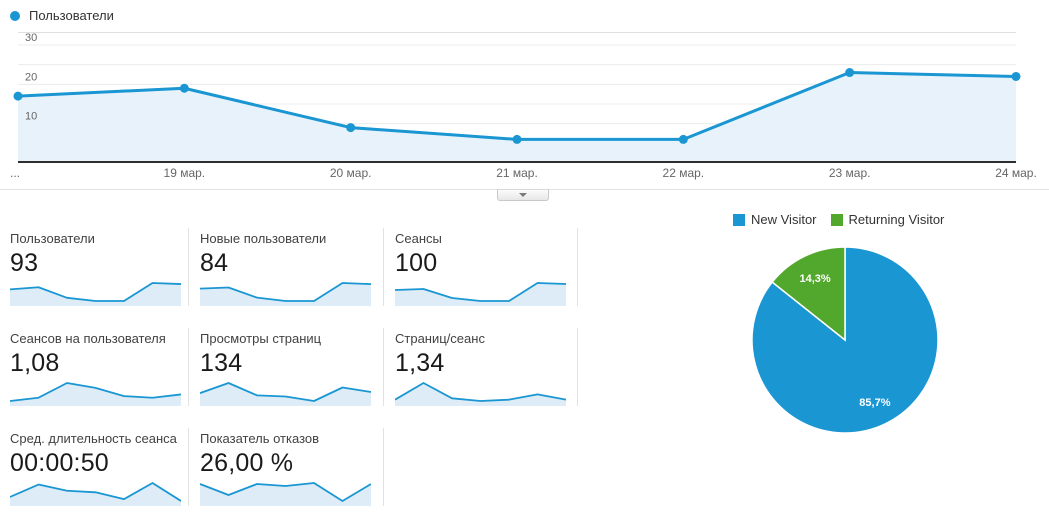 Image resolution: width=1049 pixels, height=513 pixels. Describe the element at coordinates (15, 15) in the screenshot. I see `users-series-dot-icon` at that location.